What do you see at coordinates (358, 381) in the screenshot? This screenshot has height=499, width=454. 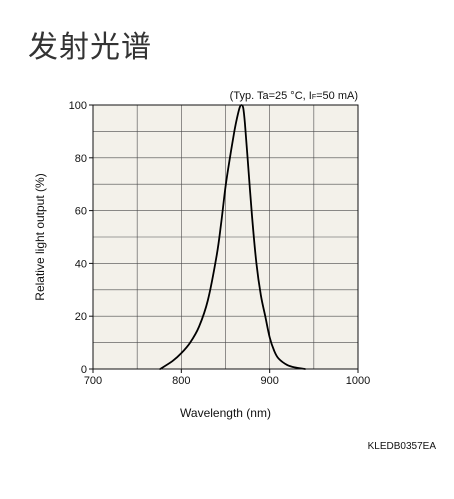 I see `x-tick-label: 1000` at bounding box center [358, 381].